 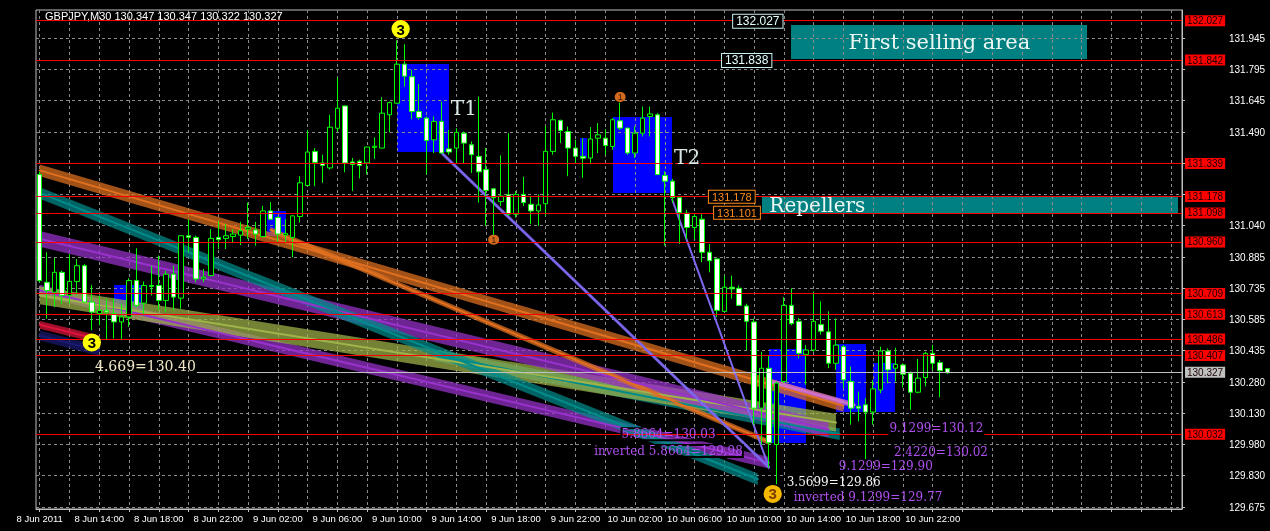 What do you see at coordinates (873, 518) in the screenshot?
I see `x-tick-label: 10 Jun 18:00` at bounding box center [873, 518].